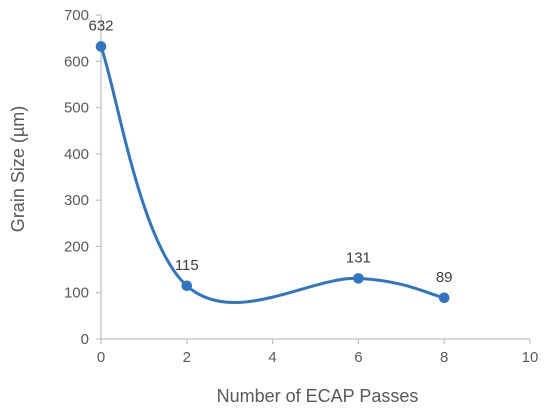  What do you see at coordinates (76, 15) in the screenshot?
I see `y-tick-label: 700` at bounding box center [76, 15].